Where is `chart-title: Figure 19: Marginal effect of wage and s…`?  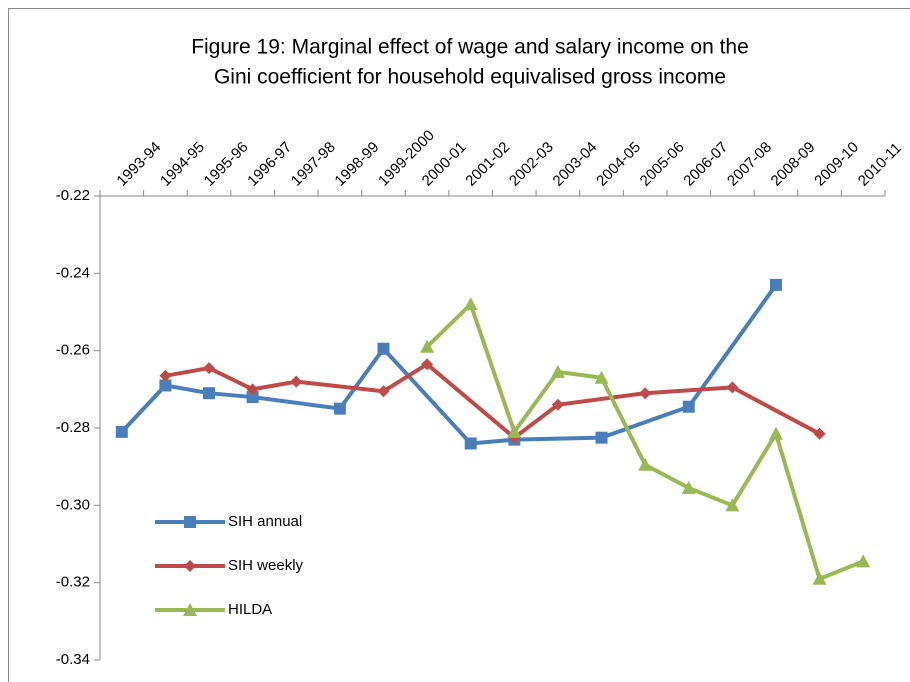 chart-title: Figure 19: Marginal effect of wage and s… is located at coordinates (470, 47).